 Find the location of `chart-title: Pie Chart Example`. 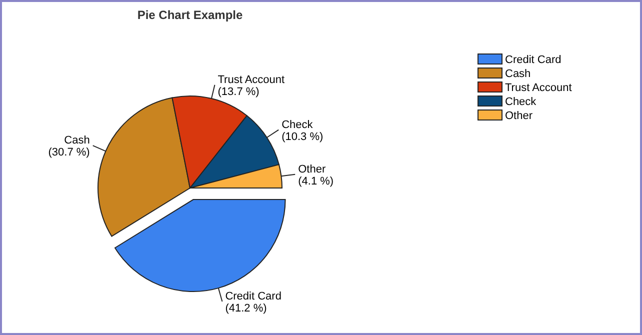

chart-title: Pie Chart Example is located at coordinates (190, 15).